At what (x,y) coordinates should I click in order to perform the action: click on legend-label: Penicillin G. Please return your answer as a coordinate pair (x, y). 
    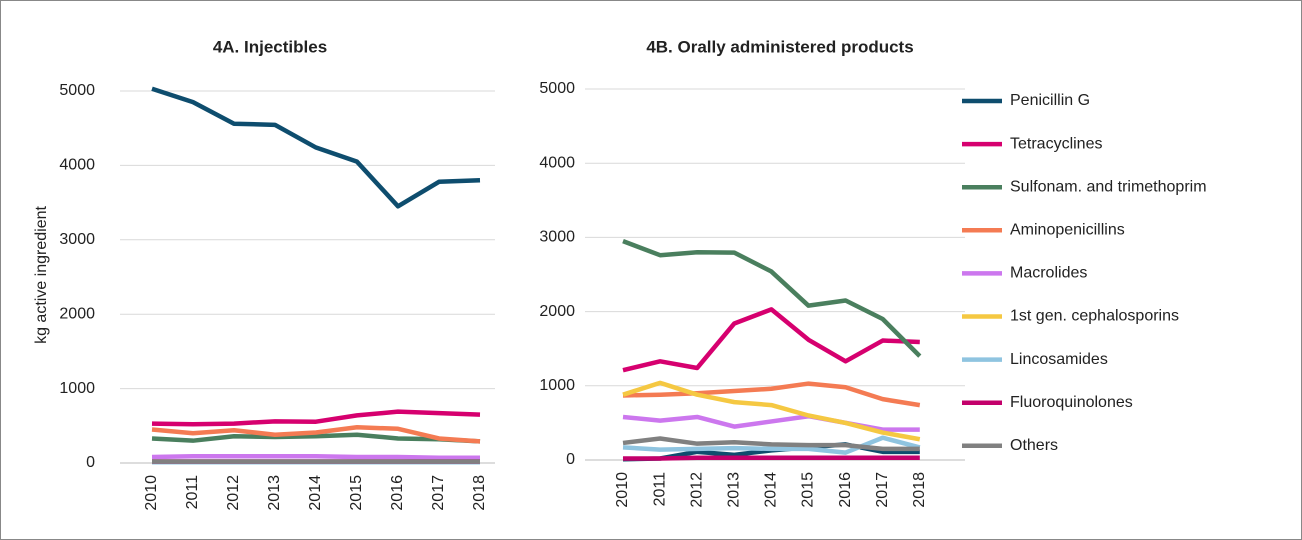
    Looking at the image, I should click on (1050, 100).